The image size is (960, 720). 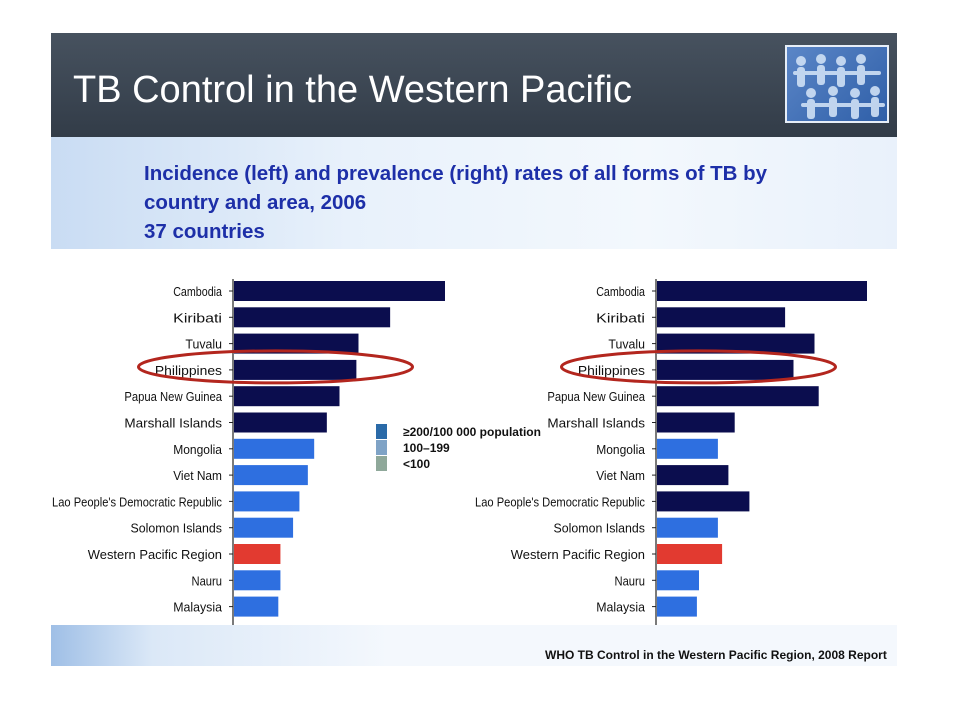 I want to click on incidence-category-label: Solomon Islands, so click(x=177, y=528).